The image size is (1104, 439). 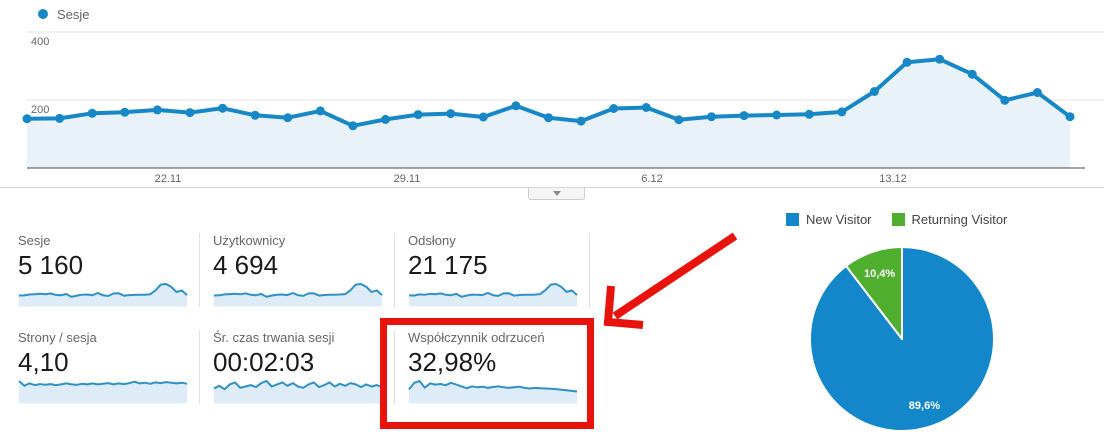 I want to click on metric-card-uzytkownicy: Użytkownicy 4 694, so click(x=297, y=270).